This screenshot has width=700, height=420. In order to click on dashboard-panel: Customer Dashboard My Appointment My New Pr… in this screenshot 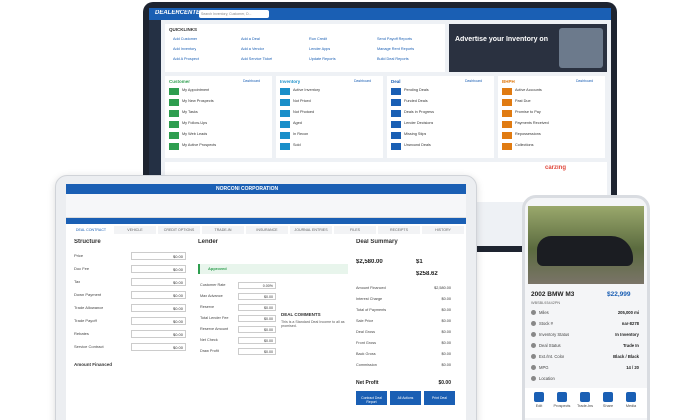, I will do `click(218, 117)`.